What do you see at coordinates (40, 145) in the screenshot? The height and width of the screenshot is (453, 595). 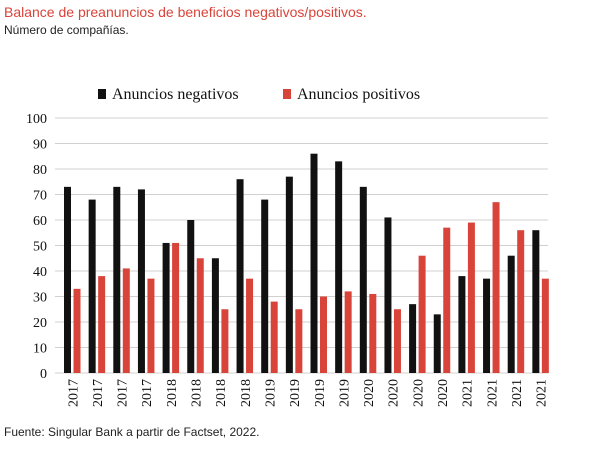 I see `y-tick-label: 90` at bounding box center [40, 145].